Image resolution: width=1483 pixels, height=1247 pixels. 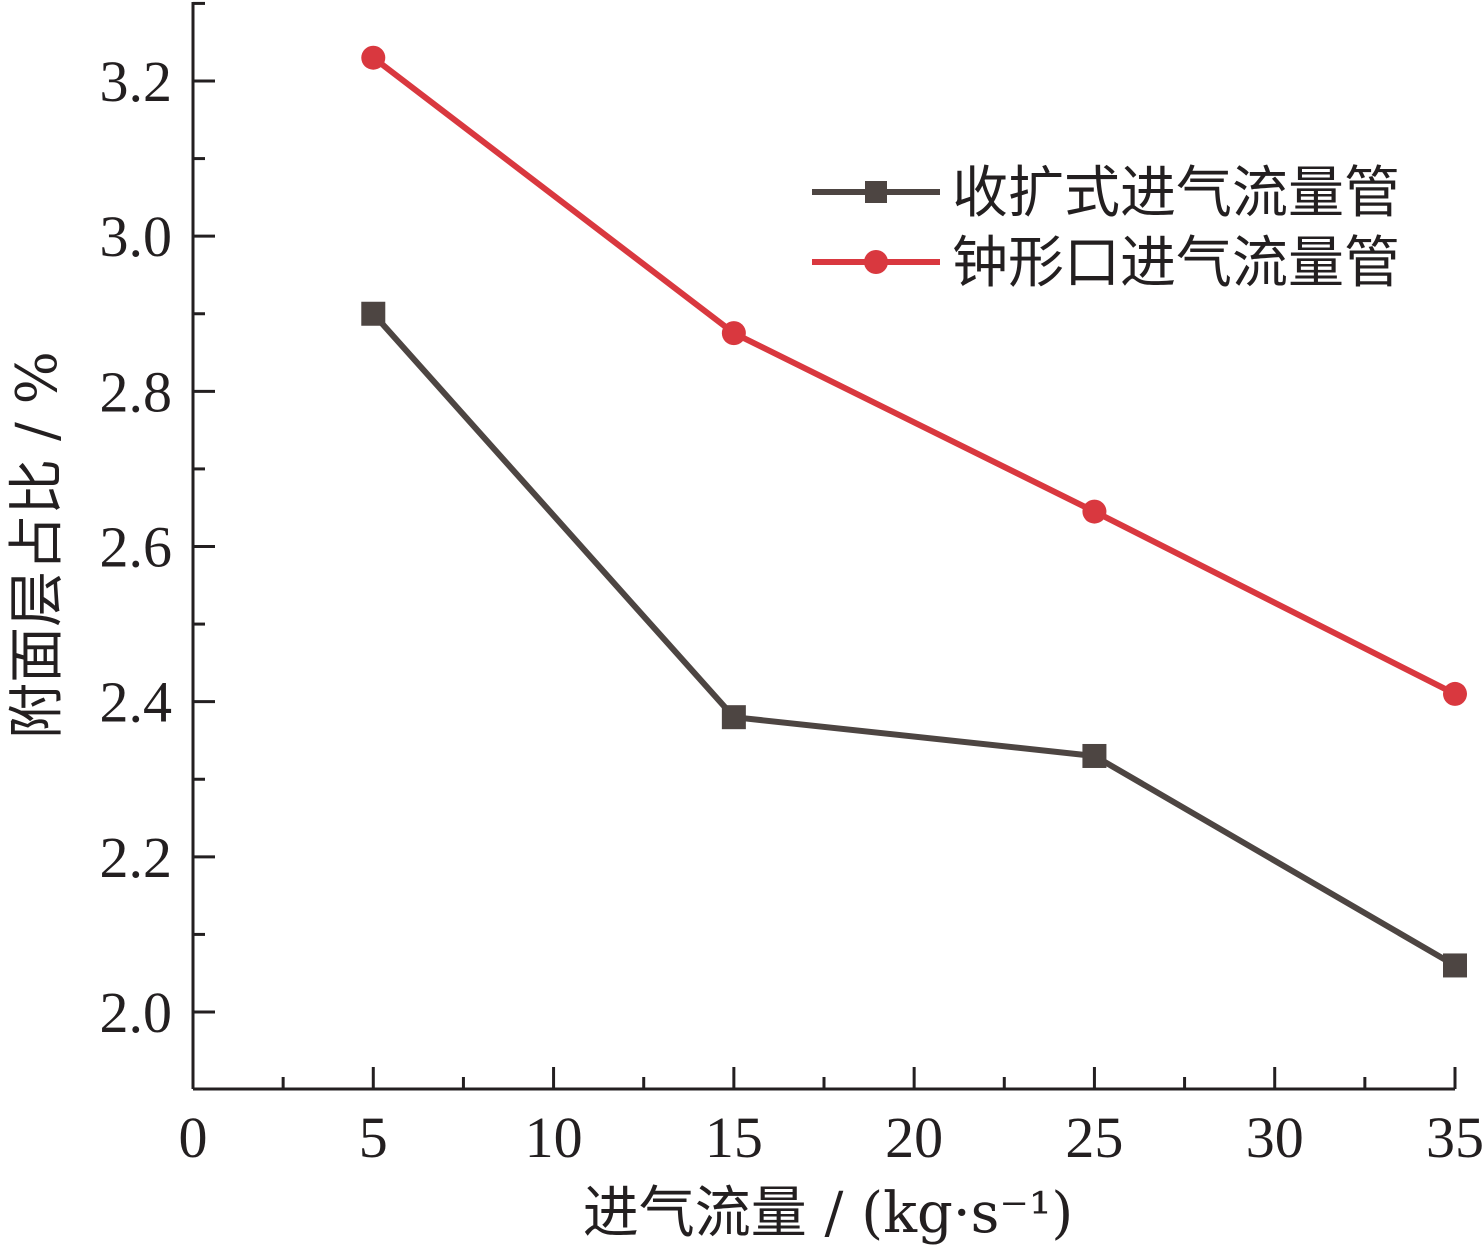 What do you see at coordinates (136, 391) in the screenshot?
I see `y-tick-label: 2.8` at bounding box center [136, 391].